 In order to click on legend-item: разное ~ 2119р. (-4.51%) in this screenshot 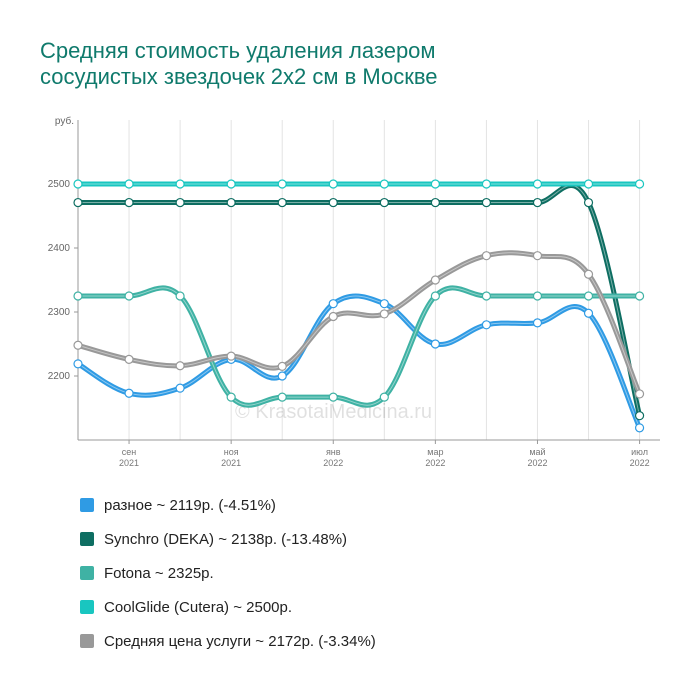, I will do `click(228, 505)`.